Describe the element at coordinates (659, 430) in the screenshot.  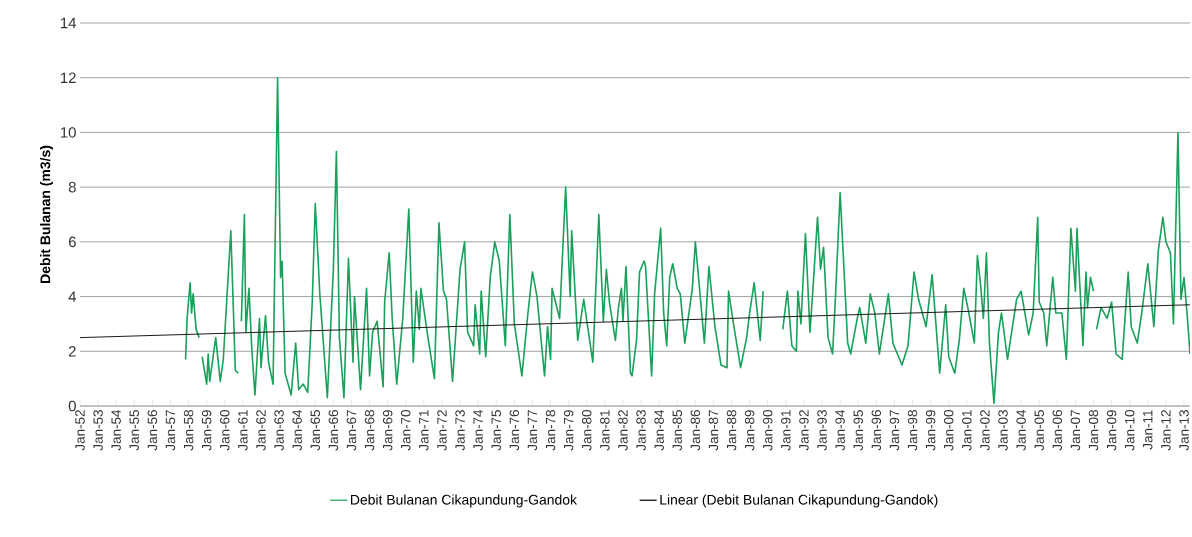
I see `x-tick-label: Jan-84` at that location.